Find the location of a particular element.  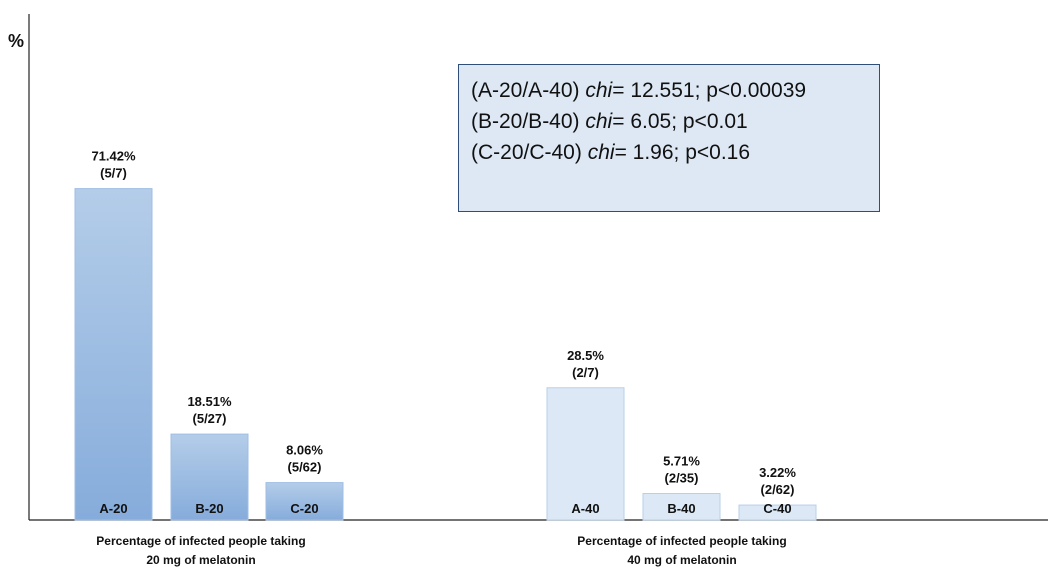

bar-name-c-20: C-20 is located at coordinates (304, 508).